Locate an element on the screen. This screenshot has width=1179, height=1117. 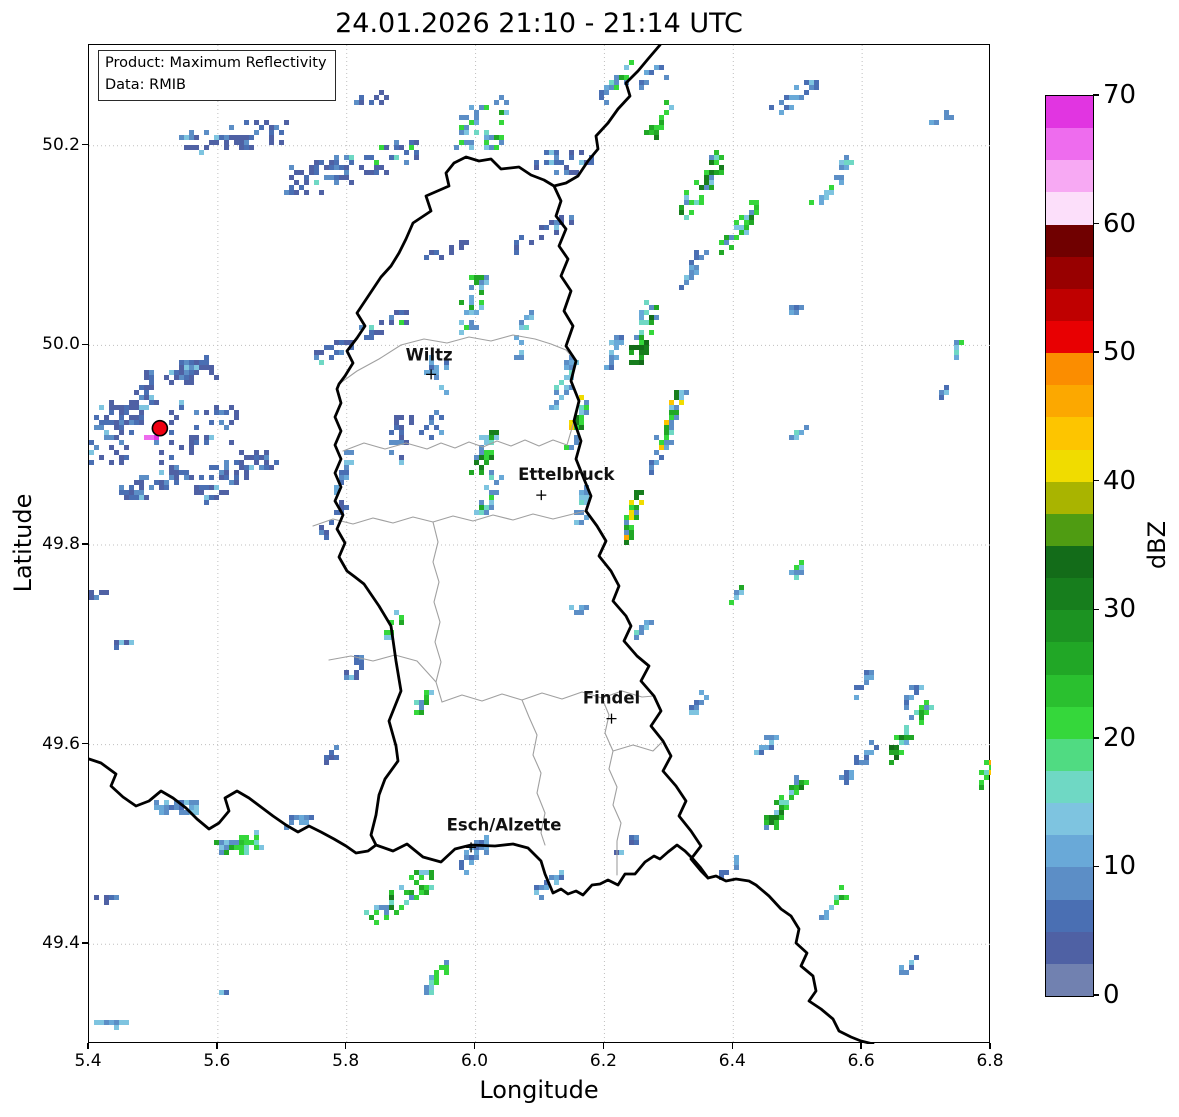
district-border is located at coordinates (458, 436).